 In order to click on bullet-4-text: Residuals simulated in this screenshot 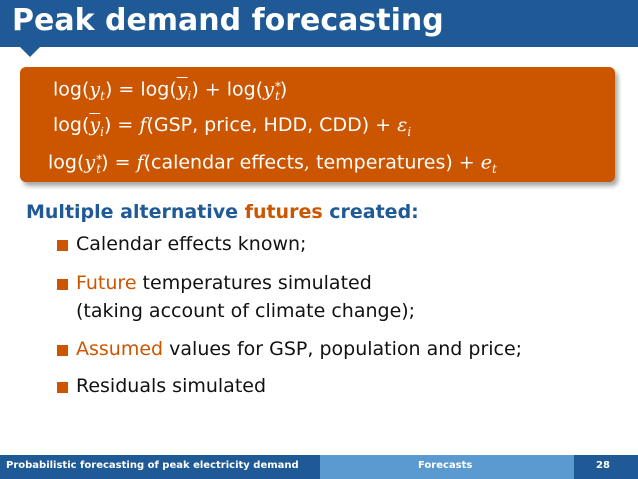, I will do `click(171, 386)`.